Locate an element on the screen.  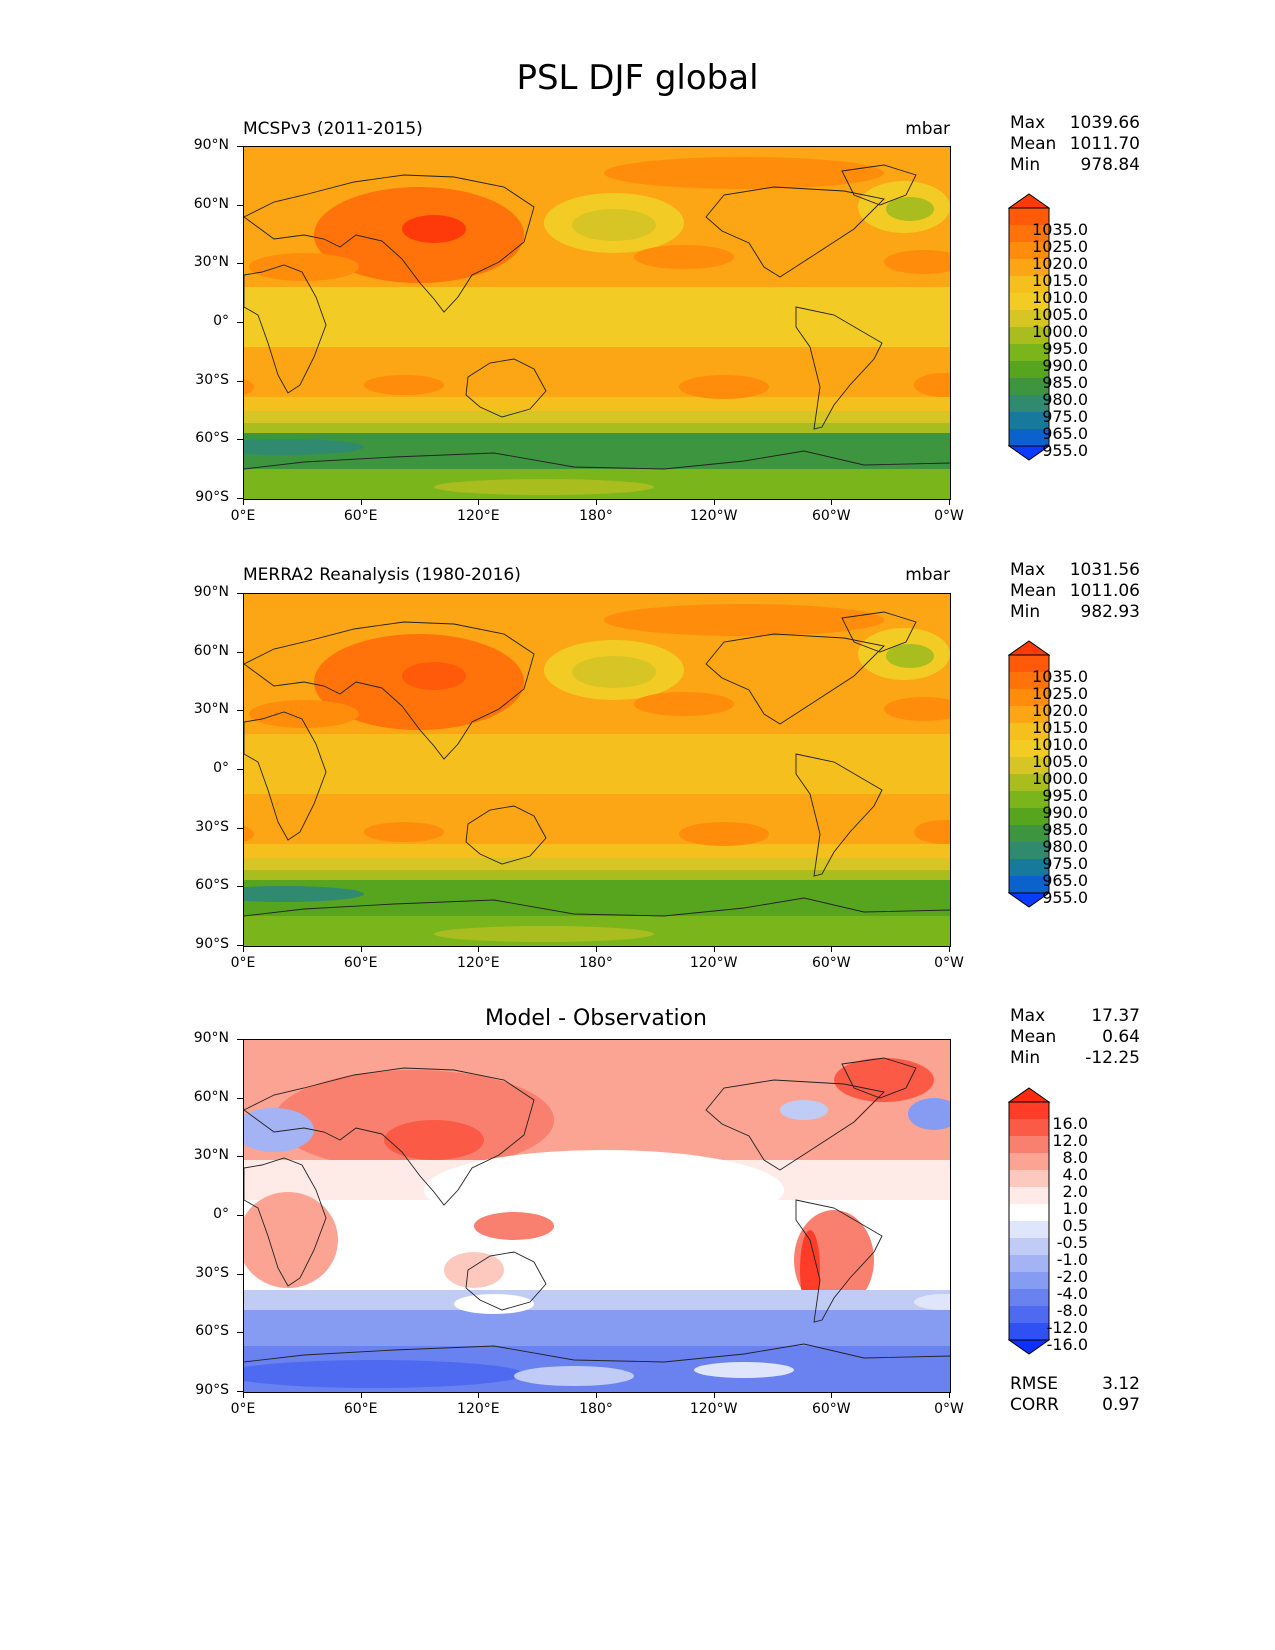
panel-1-map is located at coordinates (597, 323).